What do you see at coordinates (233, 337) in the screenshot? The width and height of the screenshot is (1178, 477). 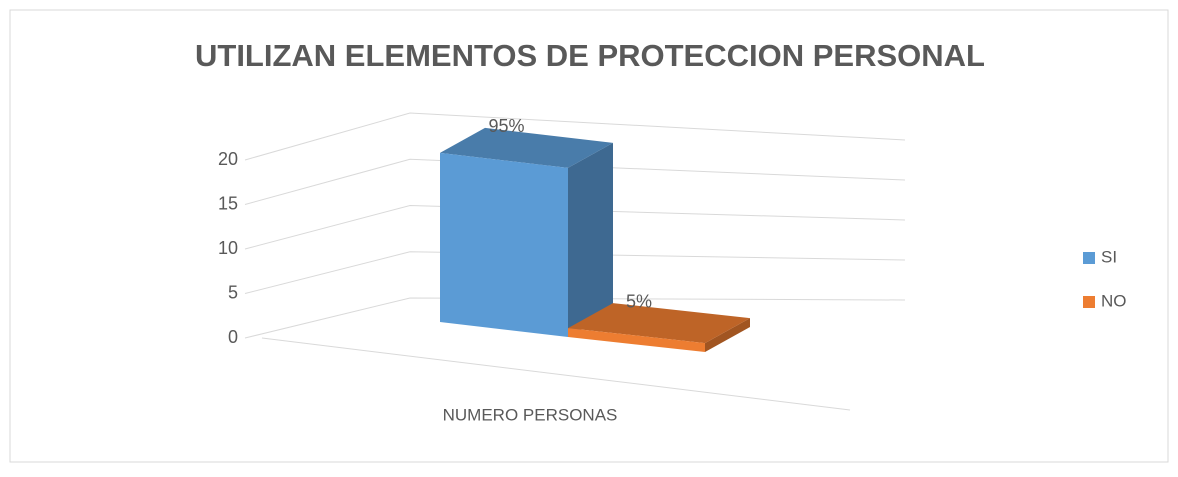 I see `y-tick-label: 0` at bounding box center [233, 337].